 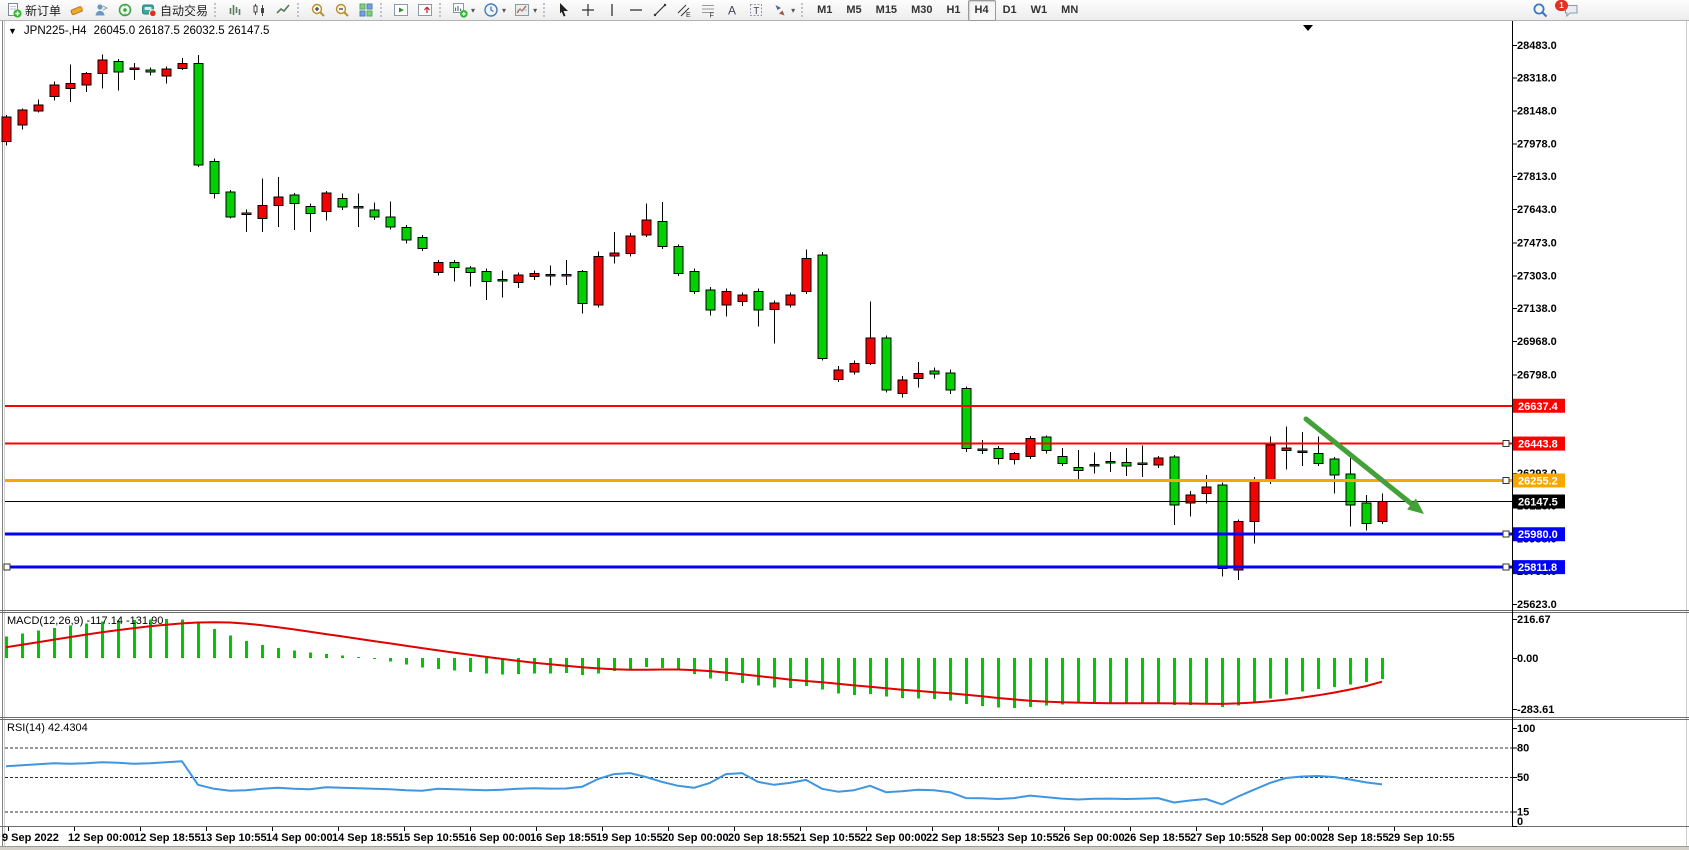 I want to click on candlestick-mode-icon, so click(x=259, y=10).